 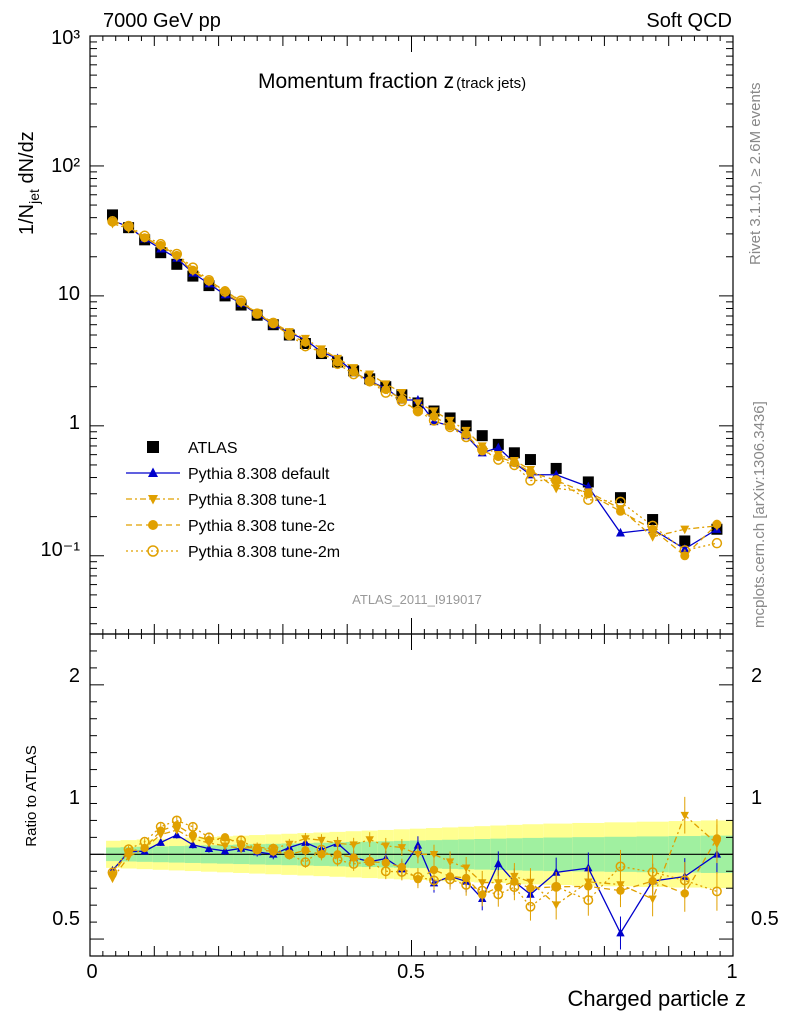 What do you see at coordinates (69, 294) in the screenshot?
I see `y-tick-label-10: 10` at bounding box center [69, 294].